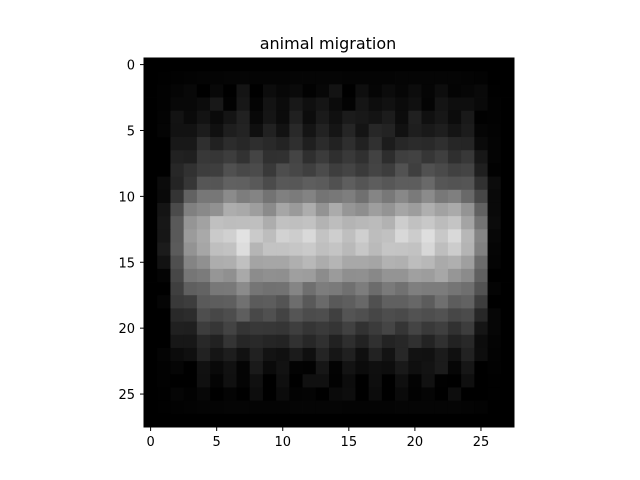 This screenshot has width=640, height=480. Describe the element at coordinates (282, 442) in the screenshot. I see `x-tick-label: 10` at that location.